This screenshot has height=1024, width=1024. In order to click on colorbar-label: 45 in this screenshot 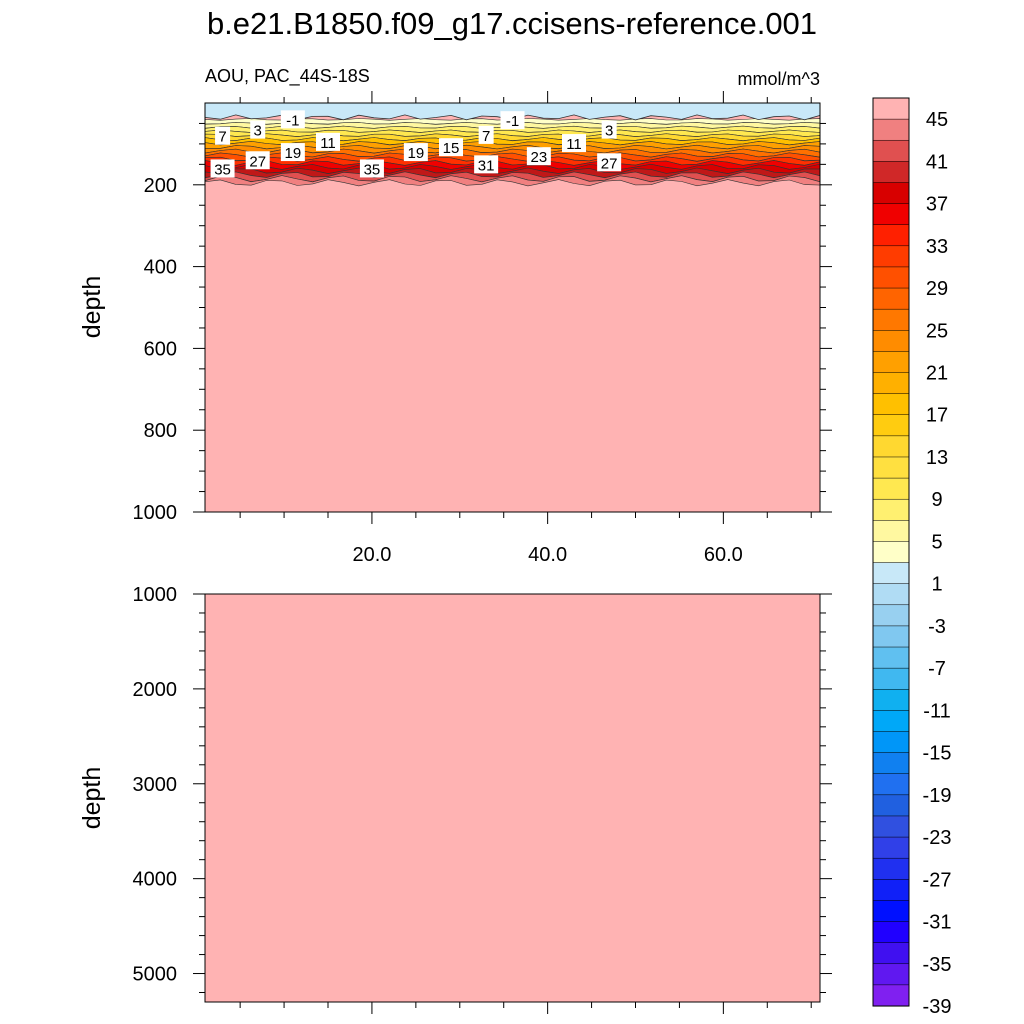, I will do `click(937, 120)`.